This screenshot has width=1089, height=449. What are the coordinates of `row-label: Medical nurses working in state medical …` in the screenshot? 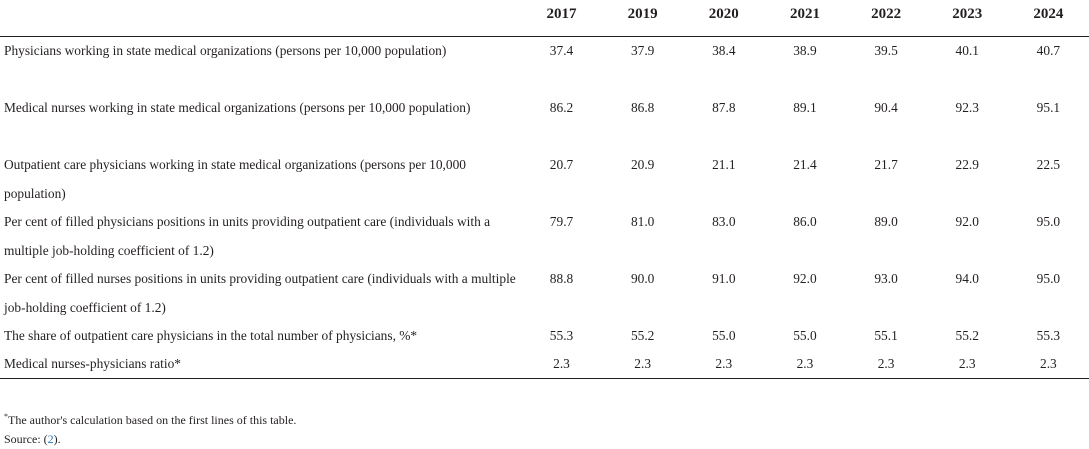 It's located at (237, 107).